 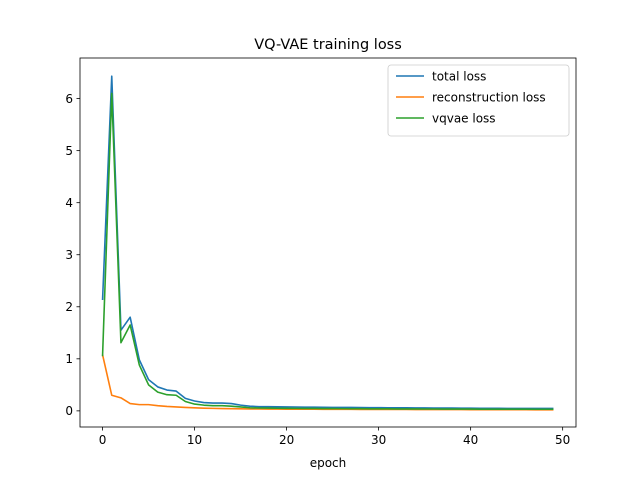 What do you see at coordinates (194, 440) in the screenshot?
I see `x-tick-label: 10` at bounding box center [194, 440].